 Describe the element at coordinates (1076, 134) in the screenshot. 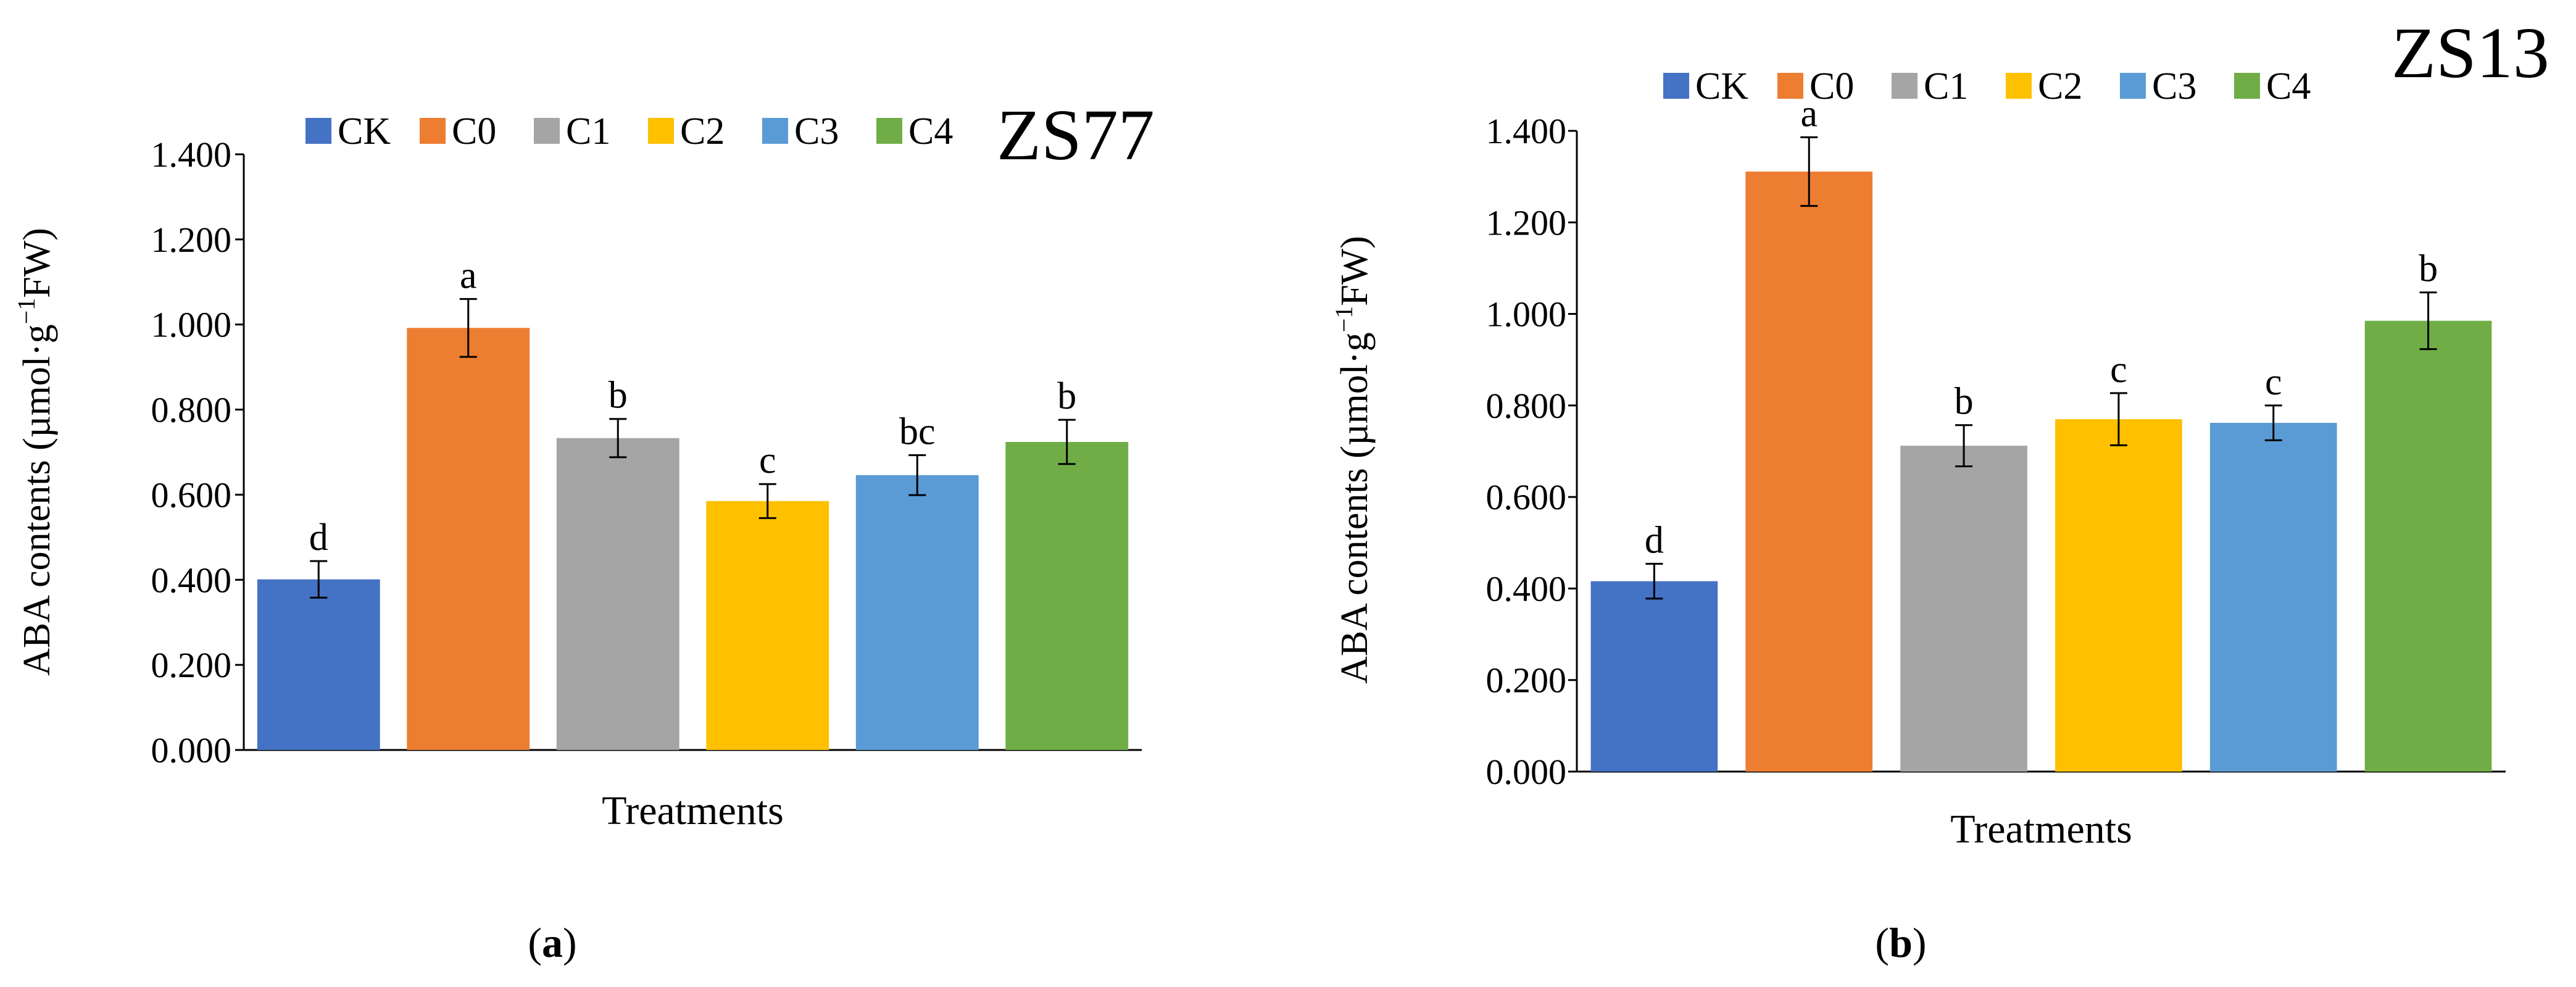

I see `panel-title: ZS77` at that location.